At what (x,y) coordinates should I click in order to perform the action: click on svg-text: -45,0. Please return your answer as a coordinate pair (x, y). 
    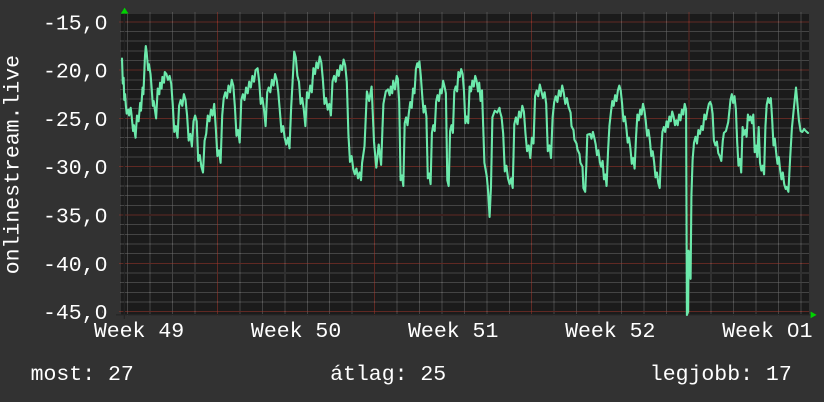
    Looking at the image, I should click on (75, 314).